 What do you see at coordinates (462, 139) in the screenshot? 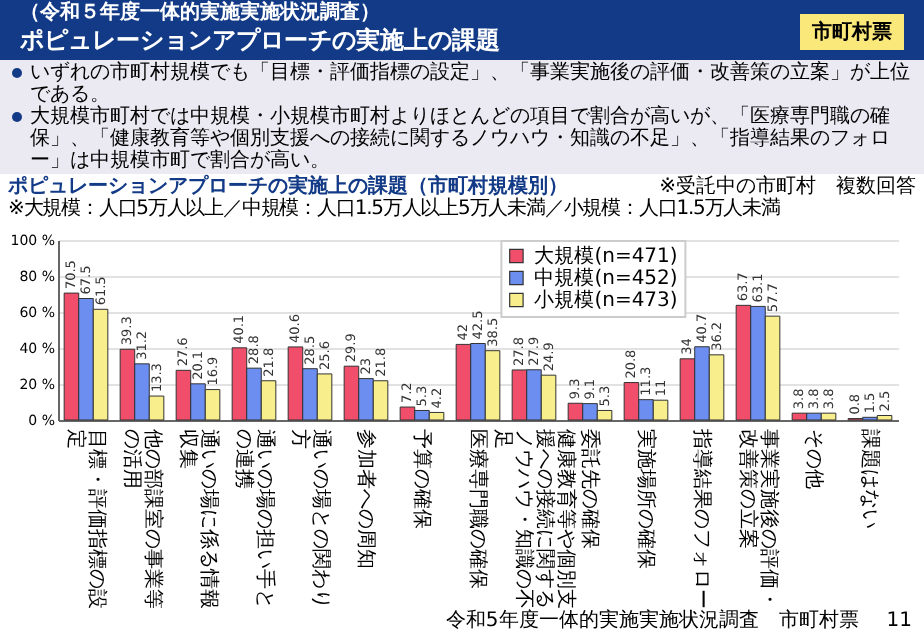
I see `text: 大規模市町村では中規模・小規模市町村よりほとんどの項目で割合が高いが、「医療専門職の確保」、「健康教育等や個別支援への接続に関するノウハウ・知識の不足」、「指導結果のフォロー」は中規模市町で割合が高い。` at bounding box center [462, 139].